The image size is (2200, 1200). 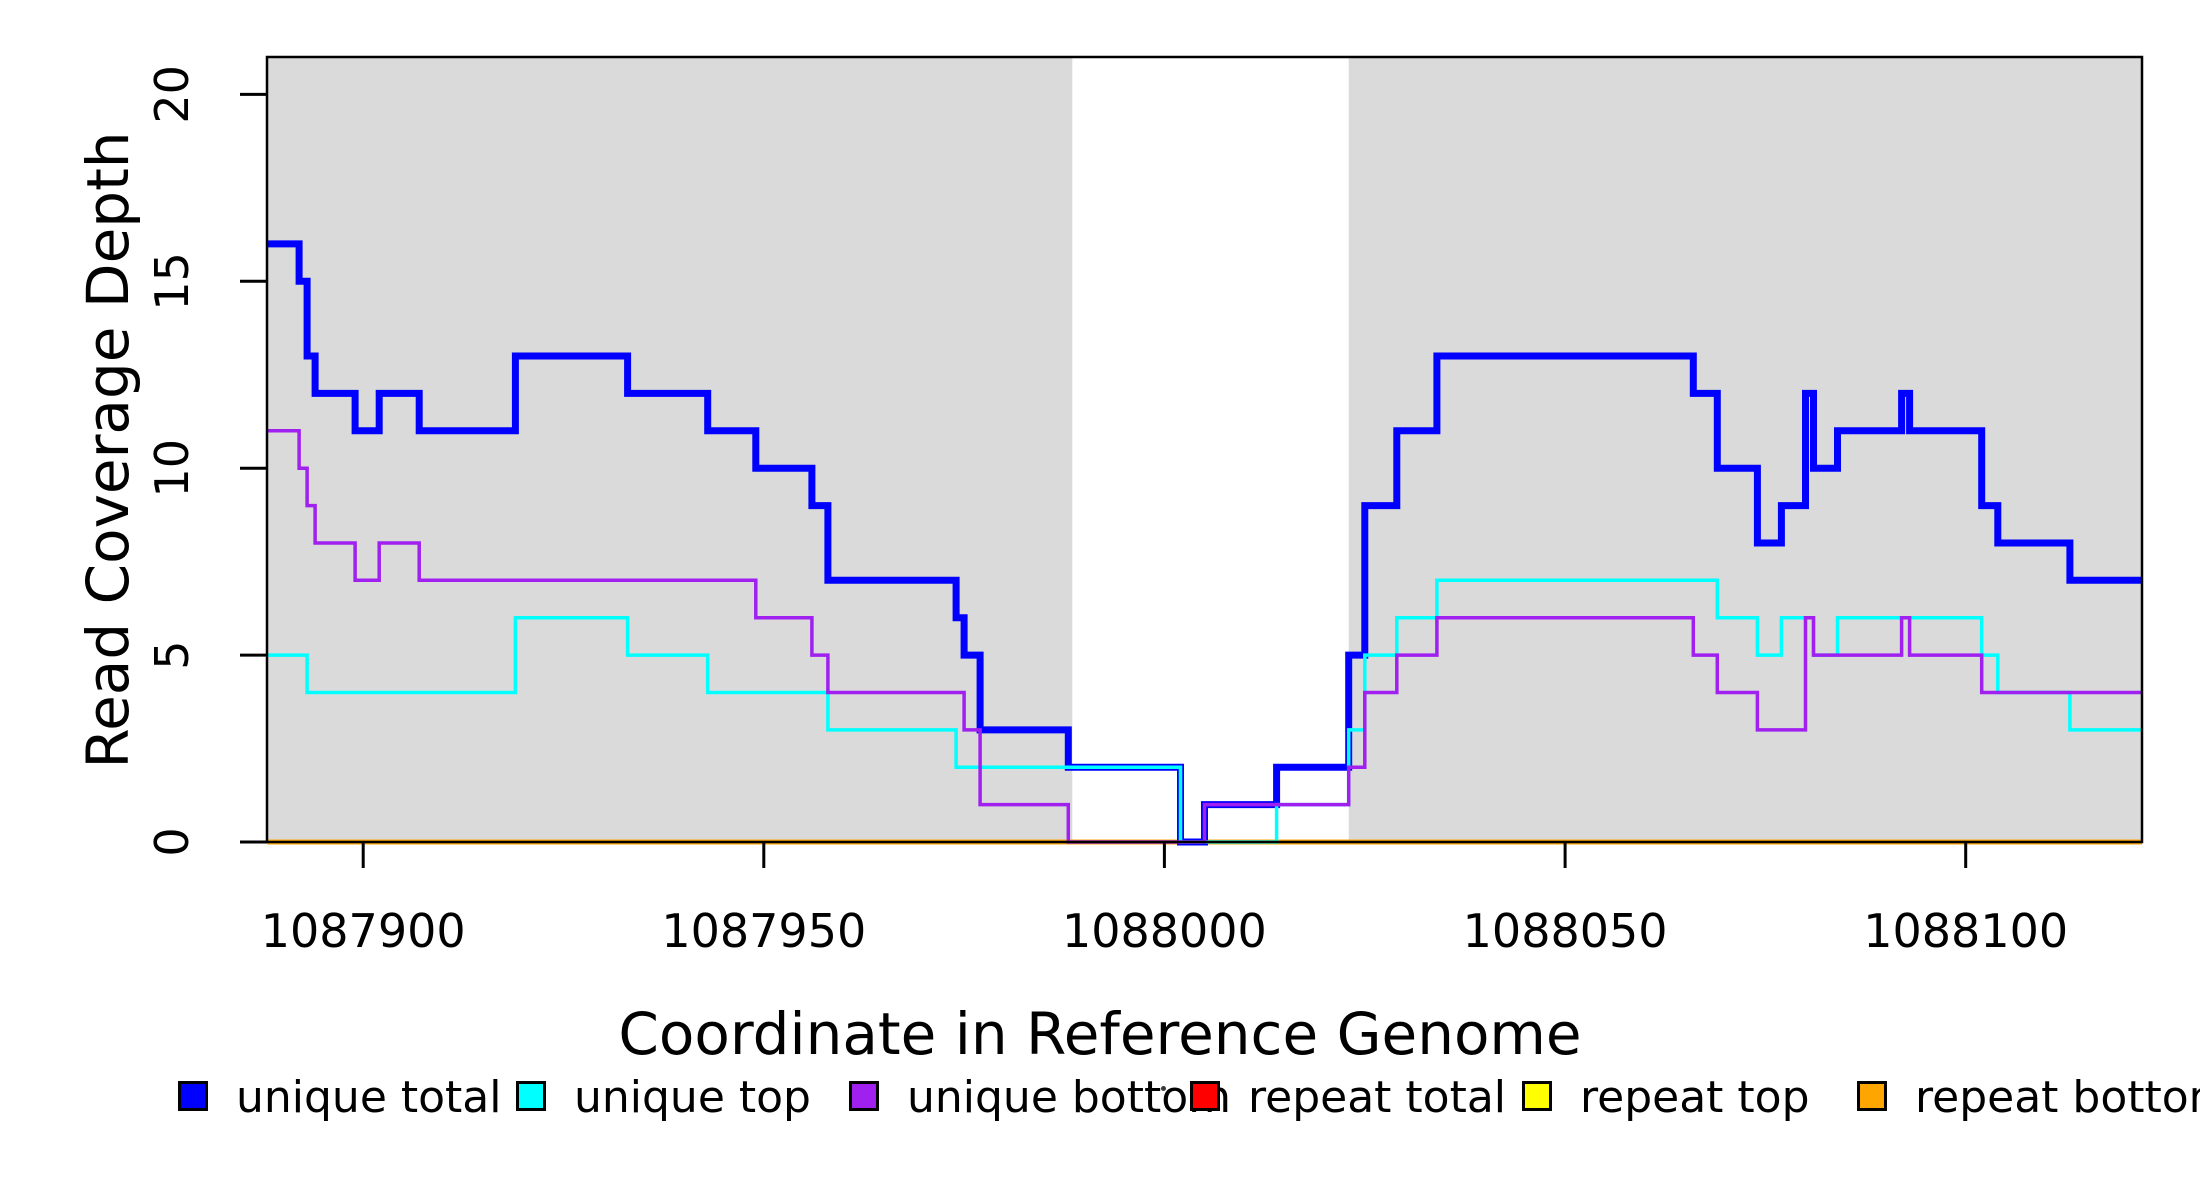 What do you see at coordinates (1164, 931) in the screenshot?
I see `x-tick-label: 1088000` at bounding box center [1164, 931].